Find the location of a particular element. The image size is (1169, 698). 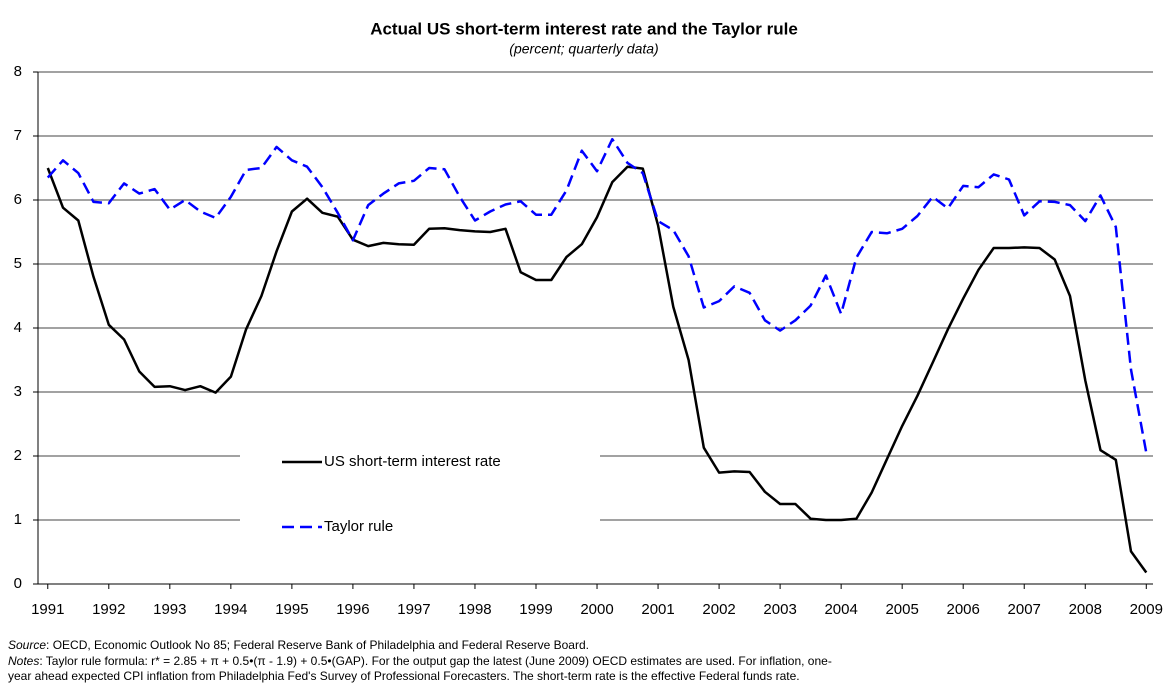

x-tick-label: 2008 is located at coordinates (1085, 609).